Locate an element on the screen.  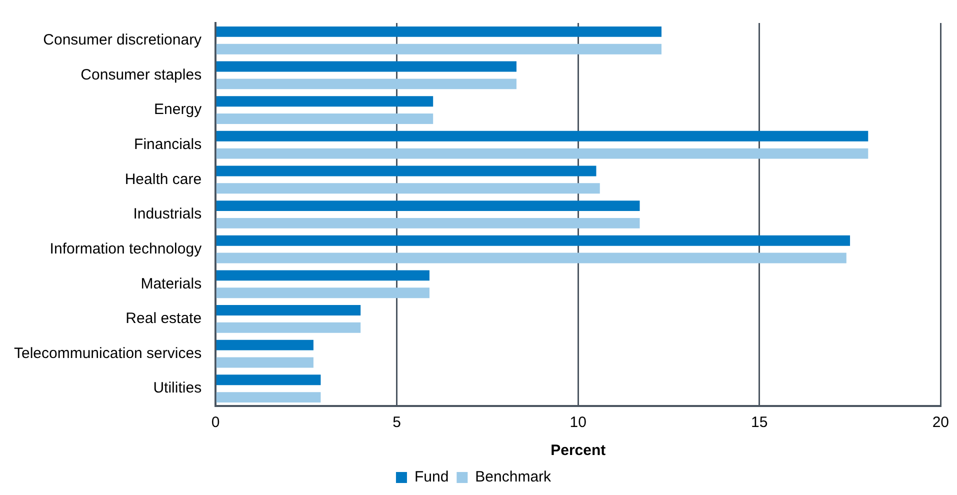
y-tick-label: Utilities is located at coordinates (177, 388).